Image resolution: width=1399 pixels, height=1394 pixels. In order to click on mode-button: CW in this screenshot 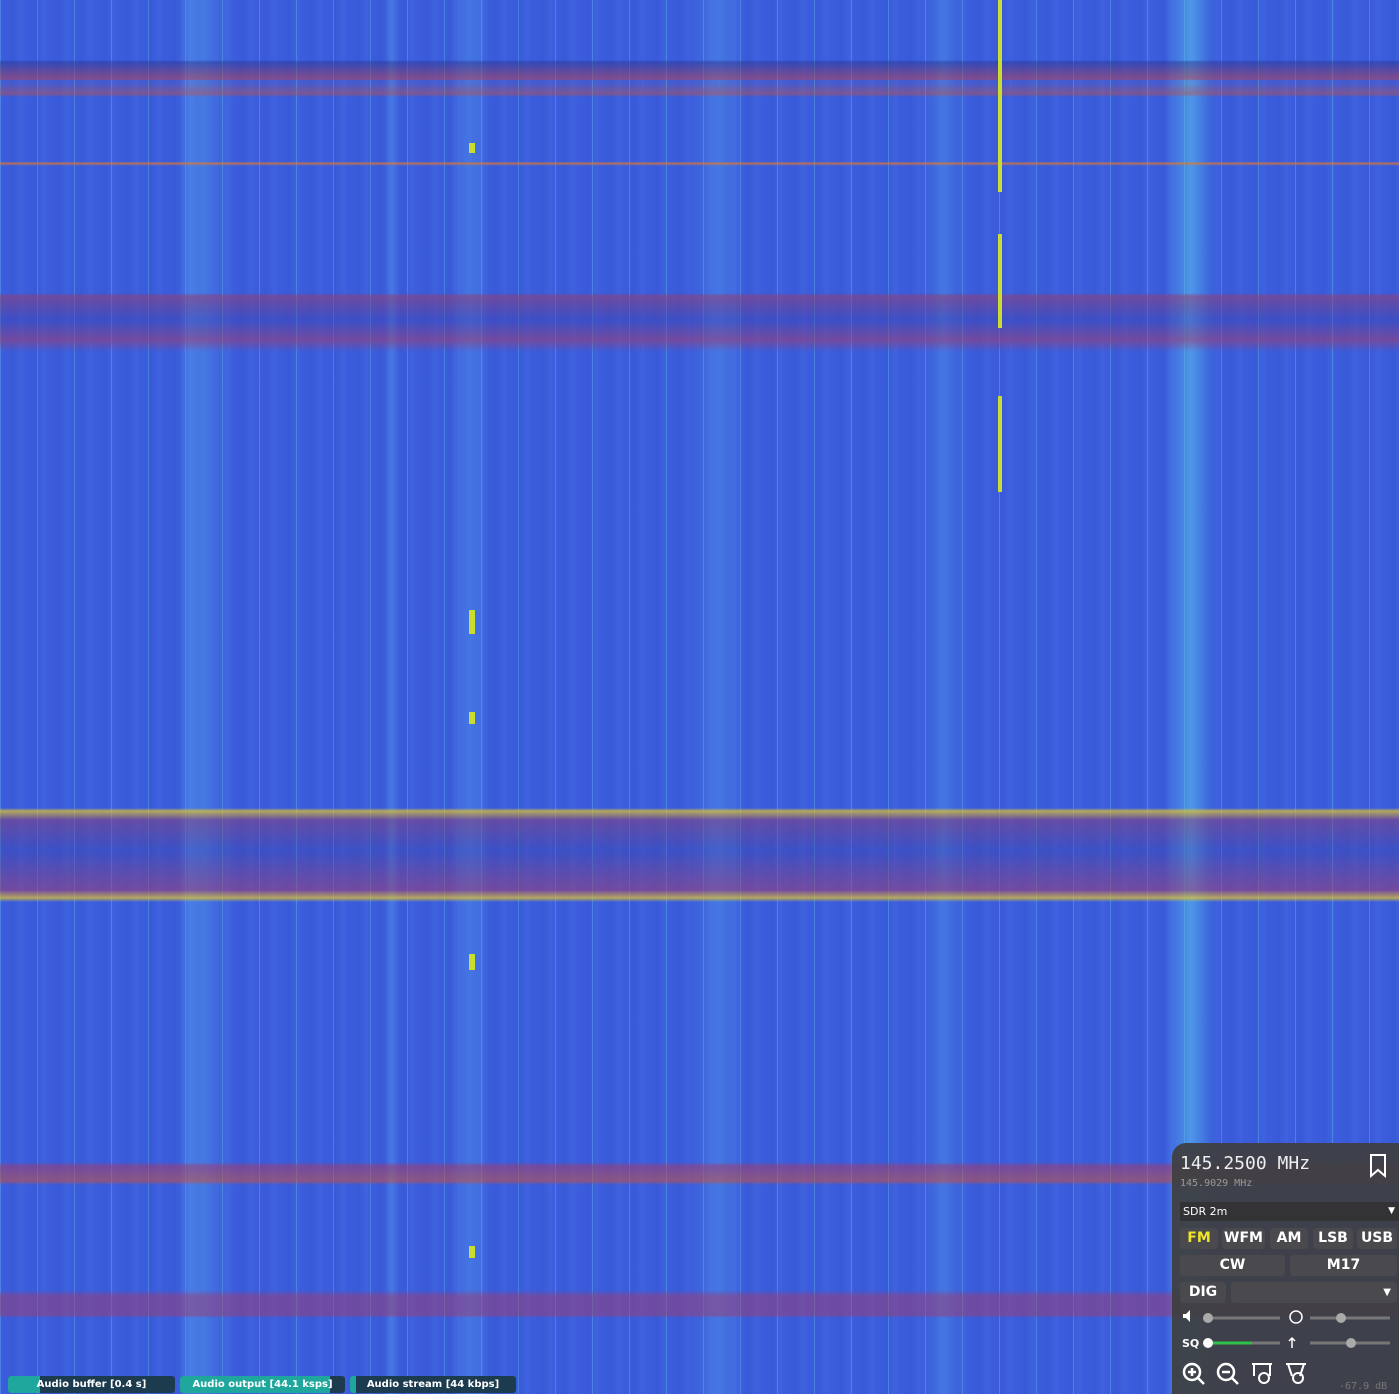, I will do `click(1232, 1265)`.